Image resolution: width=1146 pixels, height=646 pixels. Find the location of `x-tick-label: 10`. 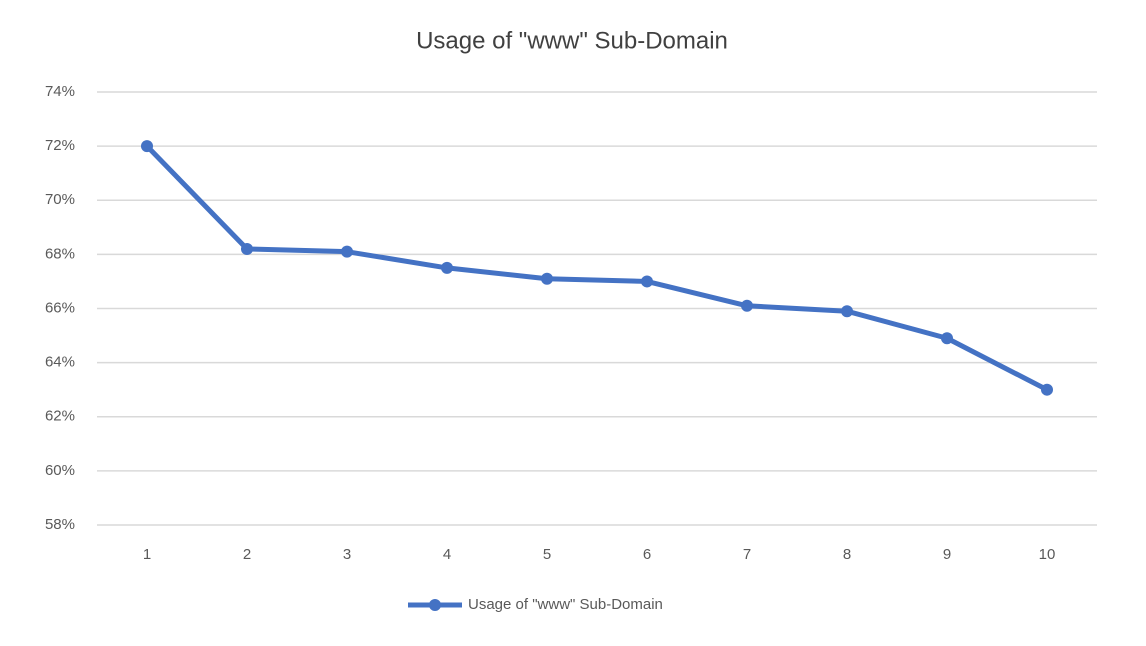

x-tick-label: 10 is located at coordinates (1047, 554).